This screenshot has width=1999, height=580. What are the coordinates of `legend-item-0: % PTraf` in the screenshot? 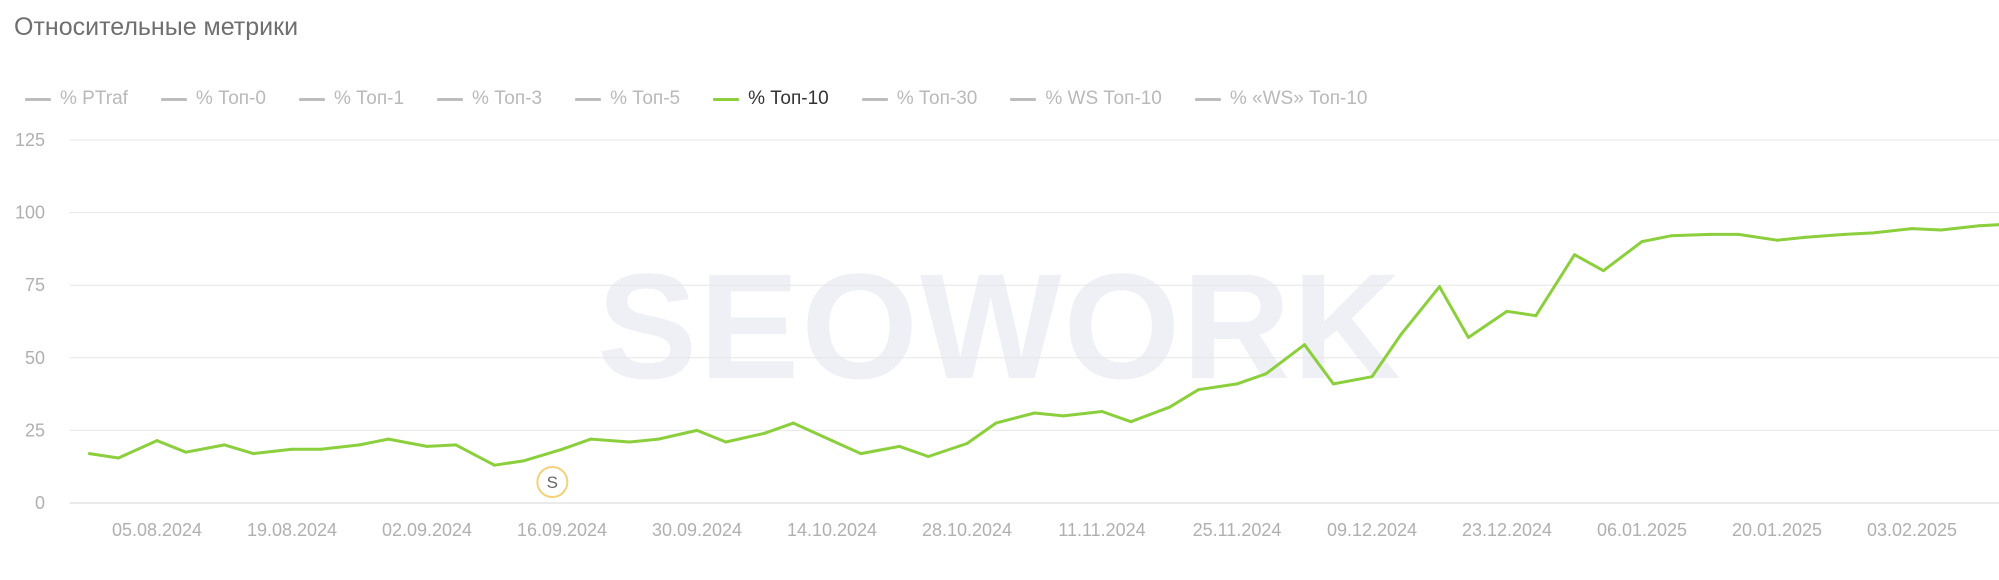 It's located at (76, 99).